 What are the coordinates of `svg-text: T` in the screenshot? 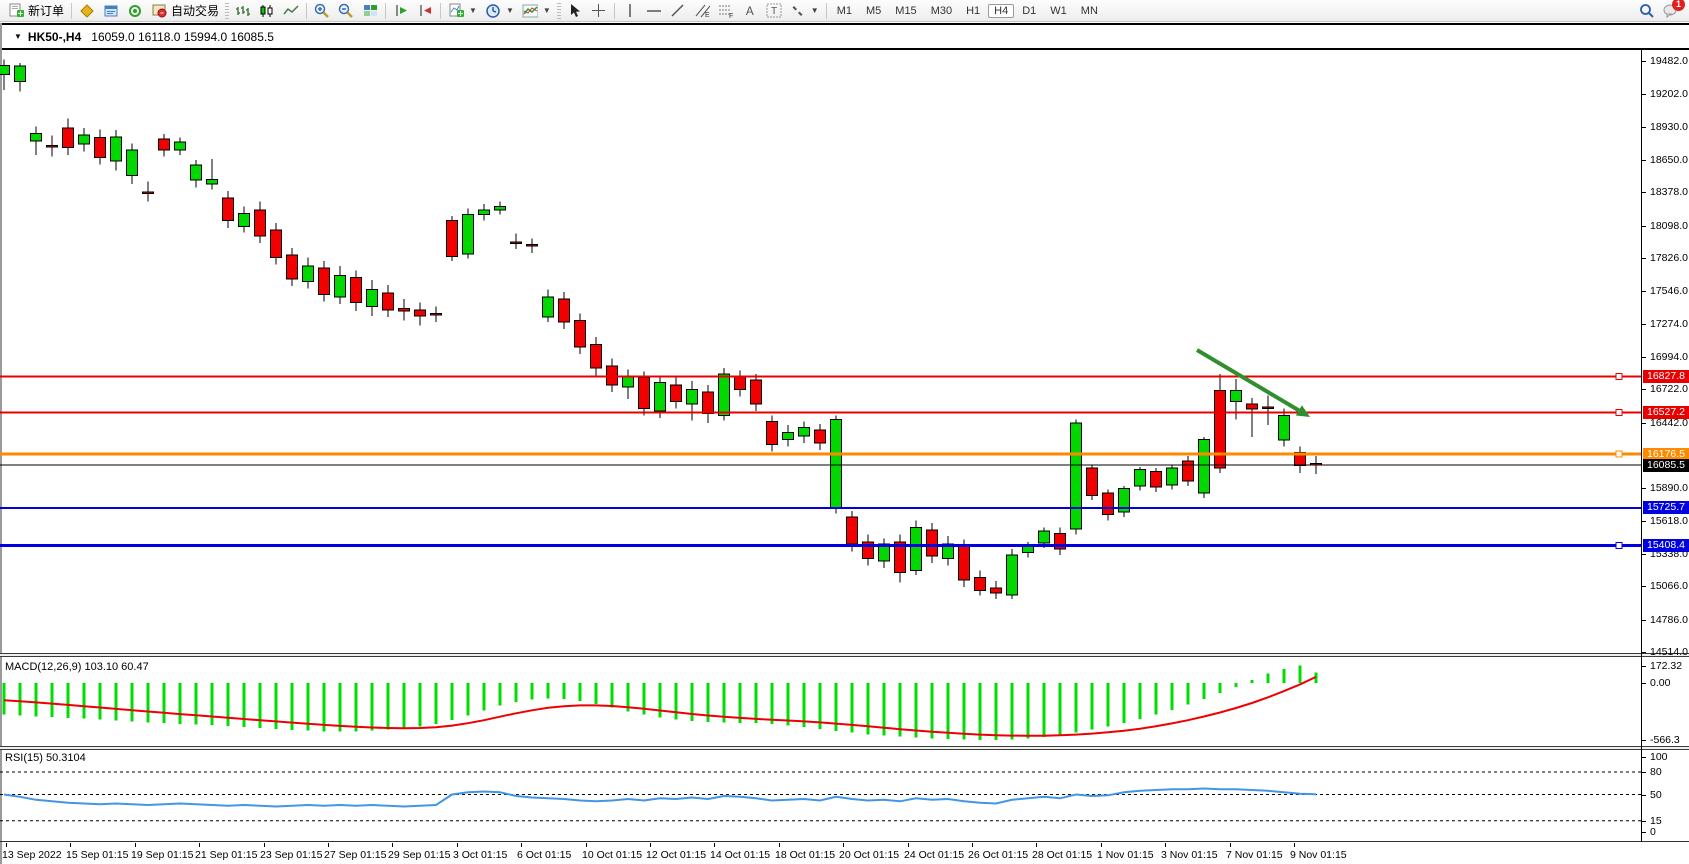 It's located at (774, 11).